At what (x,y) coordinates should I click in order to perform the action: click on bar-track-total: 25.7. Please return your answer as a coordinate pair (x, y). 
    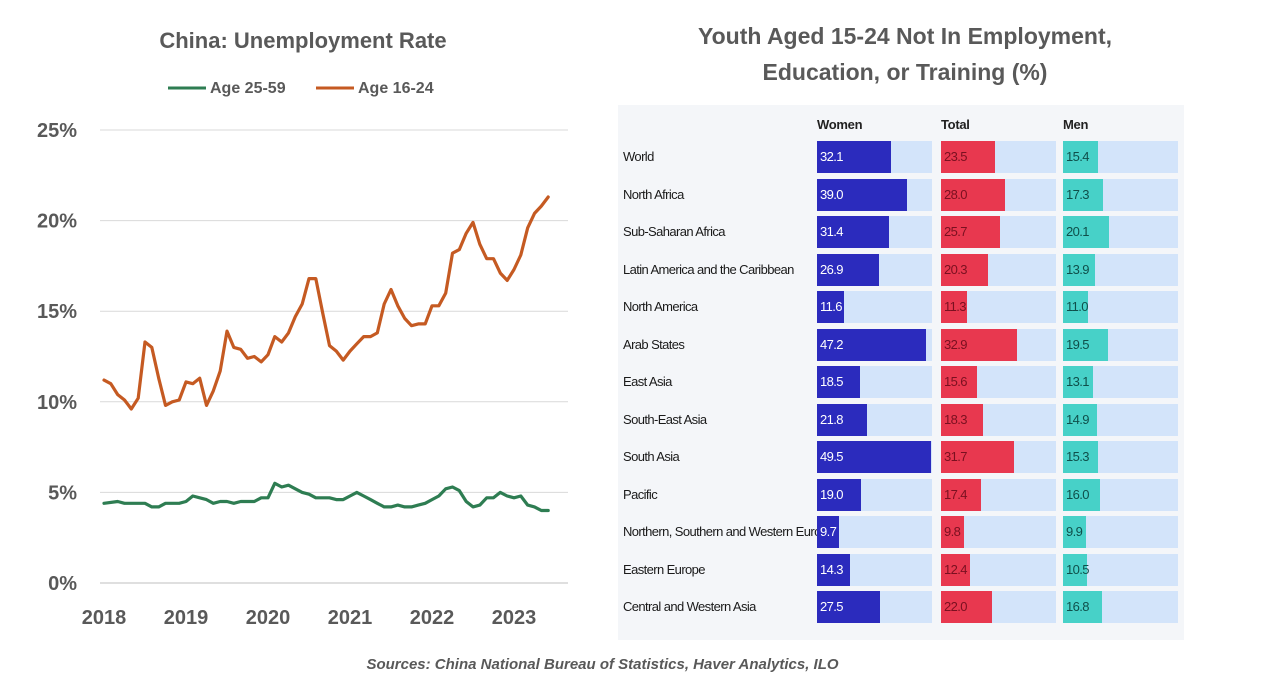
    Looking at the image, I should click on (998, 232).